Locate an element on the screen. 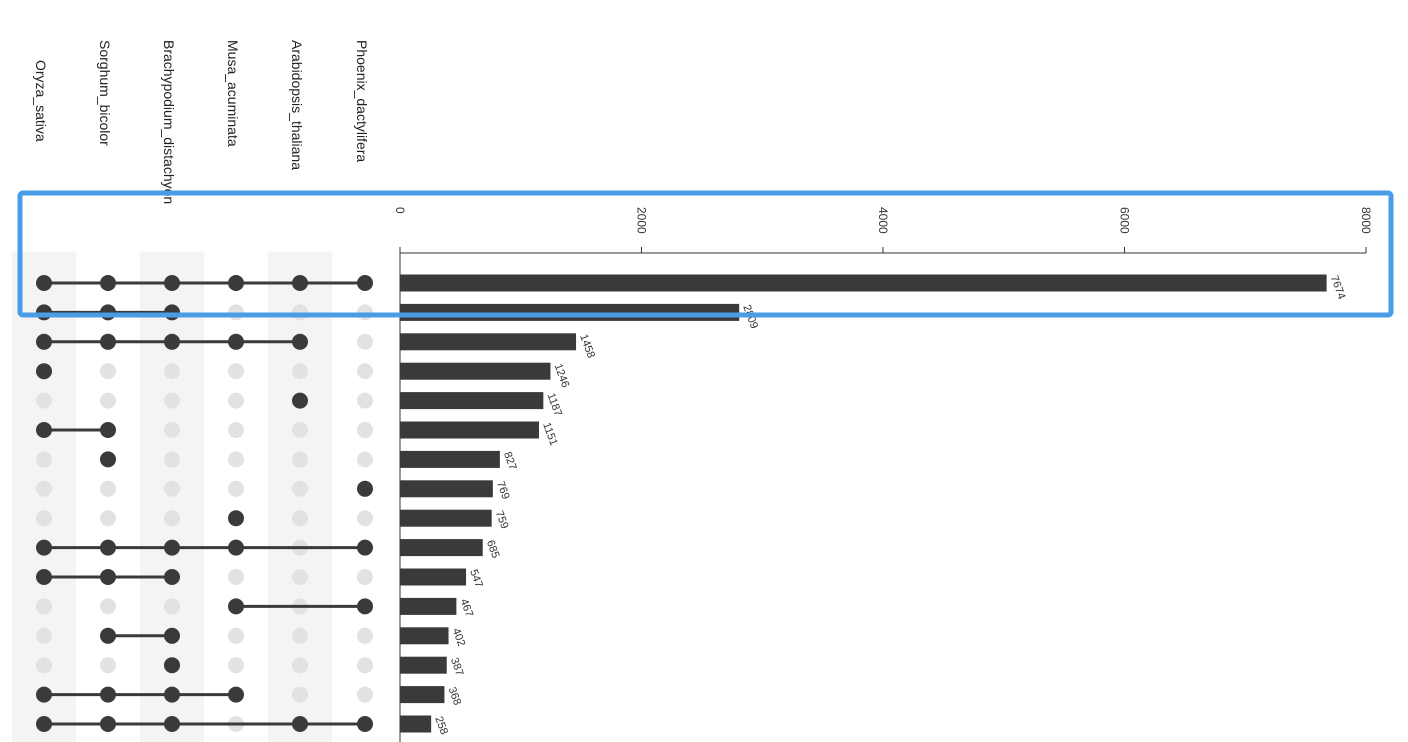 The width and height of the screenshot is (1408, 742). bar-value-label: 1458 is located at coordinates (587, 346).